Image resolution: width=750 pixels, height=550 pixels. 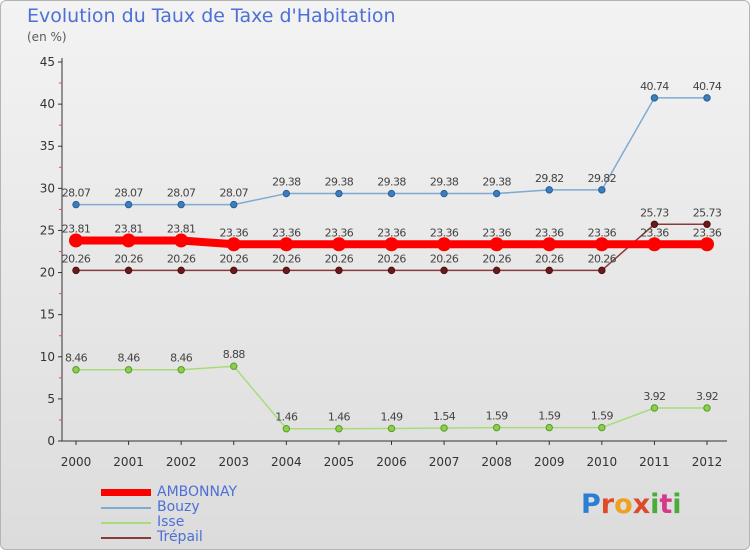 What do you see at coordinates (233, 462) in the screenshot?
I see `x-tick-label: 2003` at bounding box center [233, 462].